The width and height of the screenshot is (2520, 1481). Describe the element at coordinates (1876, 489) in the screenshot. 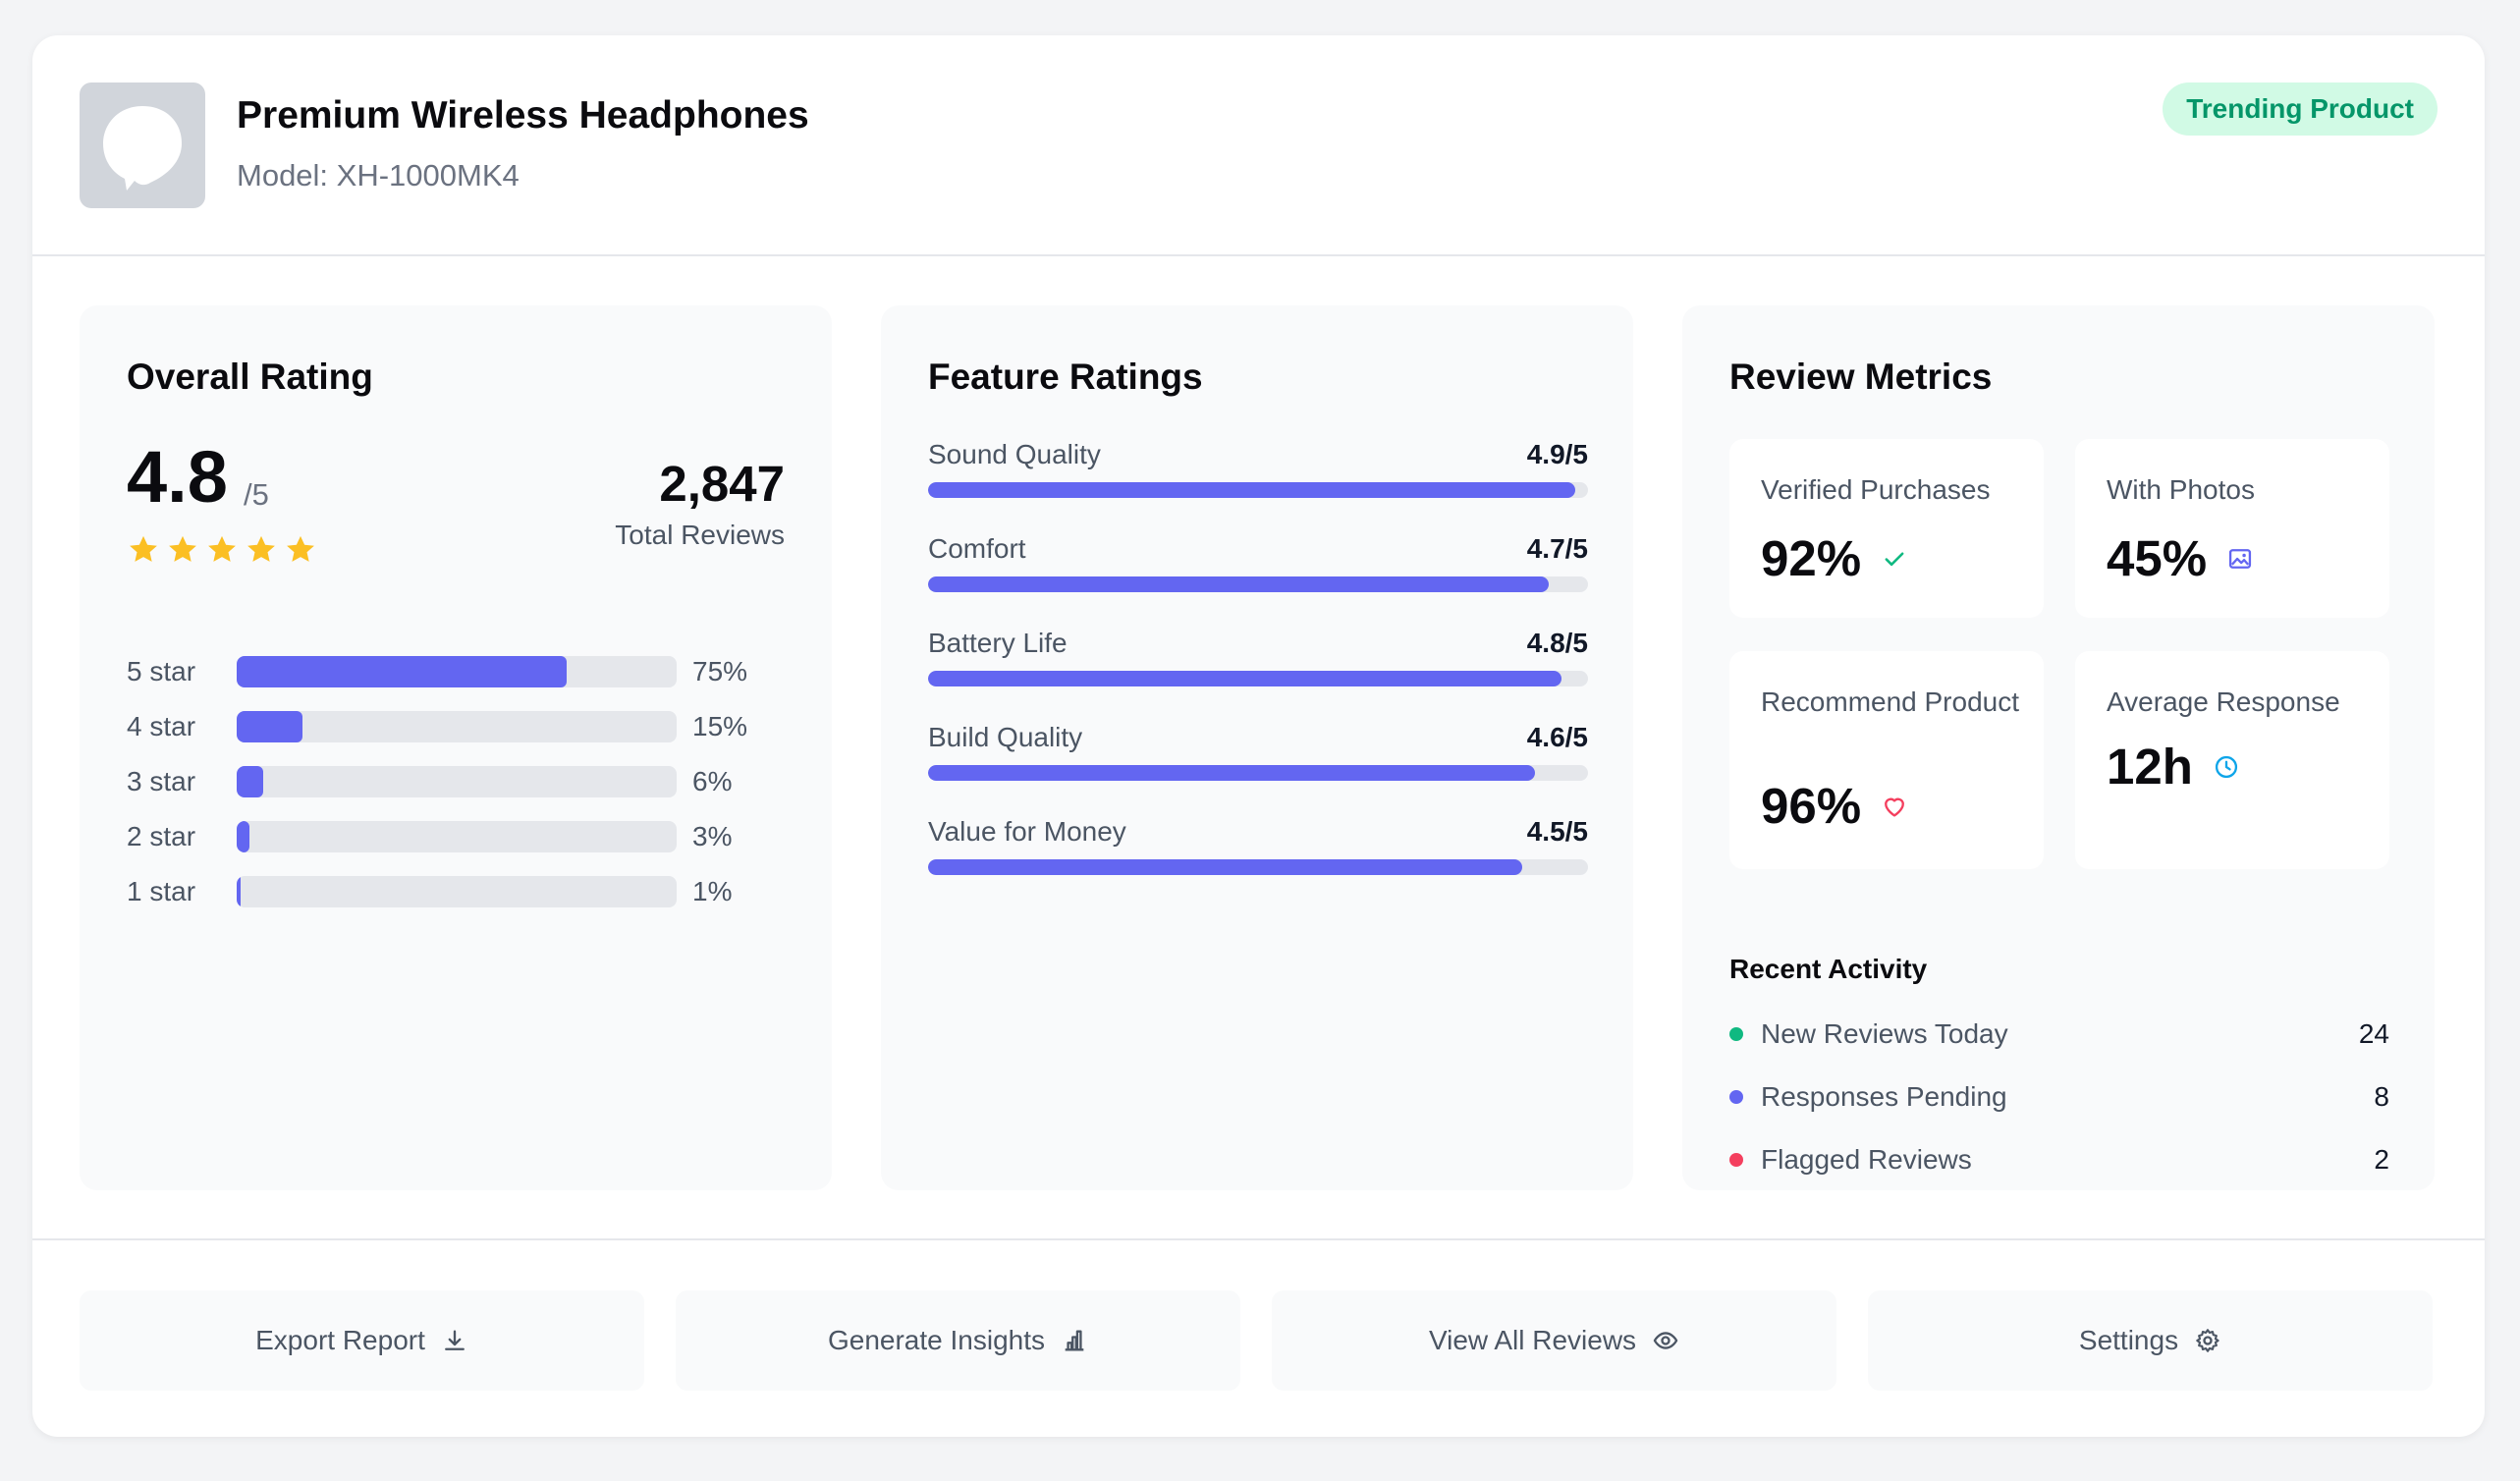

I see `metric-label: Verified Purchases` at that location.